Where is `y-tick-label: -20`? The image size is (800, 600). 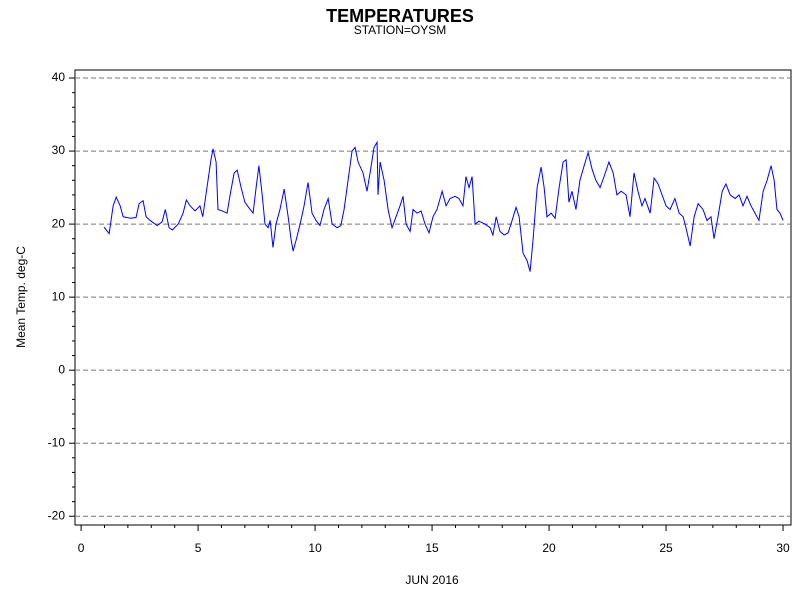
y-tick-label: -20 is located at coordinates (57, 515).